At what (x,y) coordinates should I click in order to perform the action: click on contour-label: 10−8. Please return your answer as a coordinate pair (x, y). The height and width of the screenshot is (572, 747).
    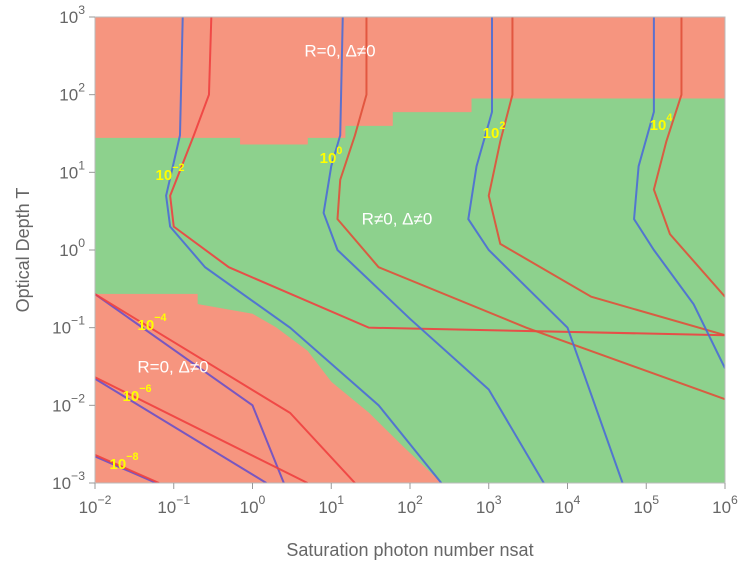
    Looking at the image, I should click on (124, 462).